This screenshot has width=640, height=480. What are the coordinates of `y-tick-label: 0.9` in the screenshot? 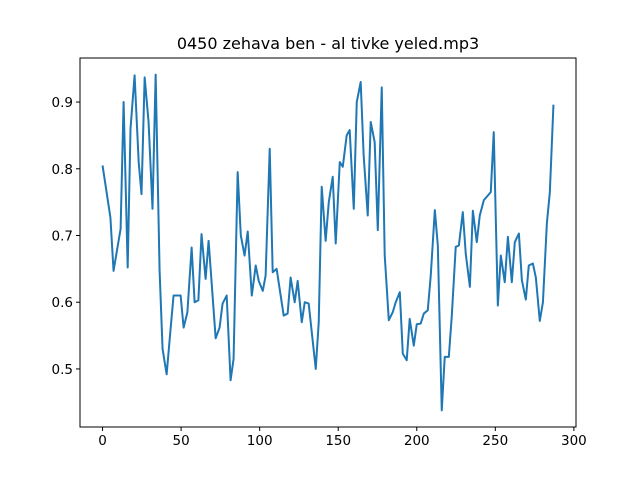 It's located at (62, 103).